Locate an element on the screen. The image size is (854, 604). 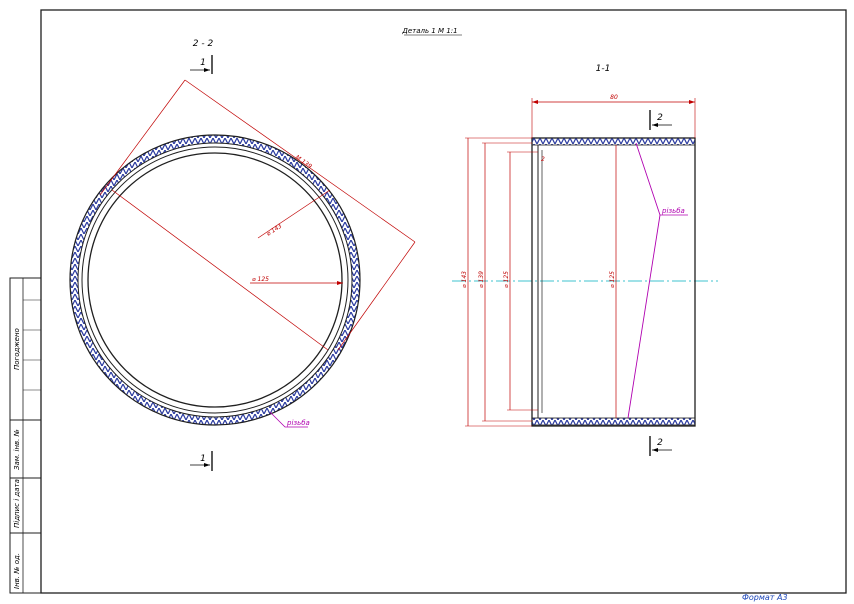
dim-length: 80 is located at coordinates (614, 97).